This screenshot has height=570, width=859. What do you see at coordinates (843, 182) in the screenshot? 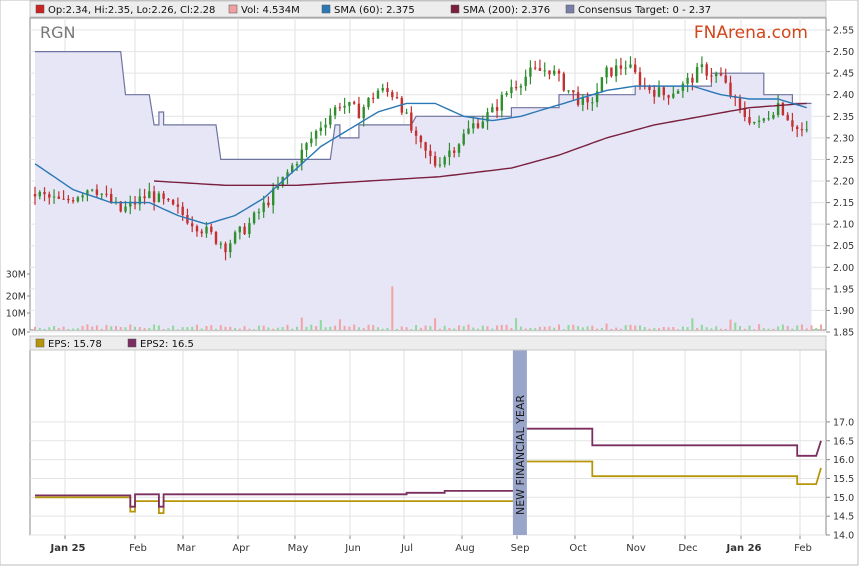
I see `price-tick-label: 2.20` at bounding box center [843, 182].